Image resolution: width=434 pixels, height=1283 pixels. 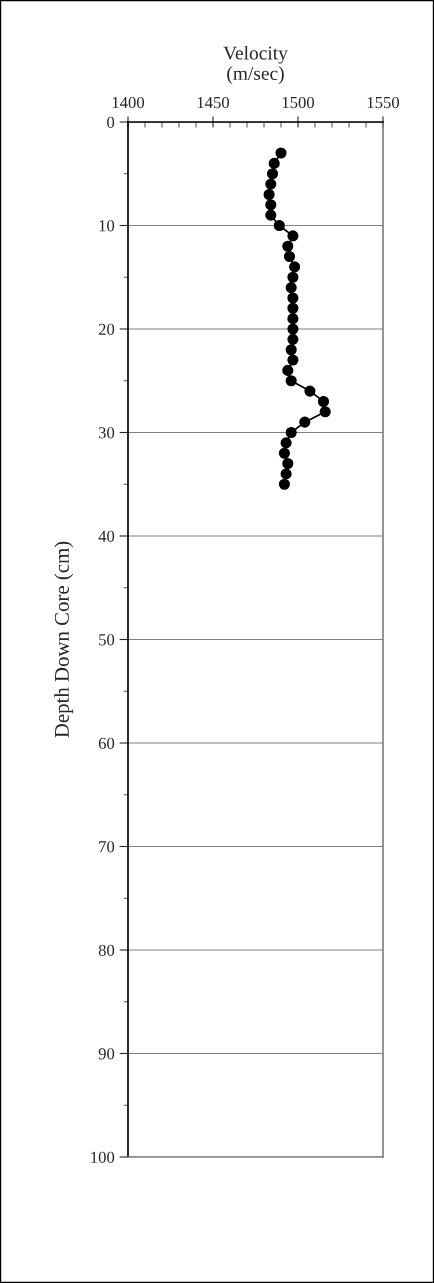 I want to click on y-axis-title: Depth Down Core (cm), so click(x=64, y=639).